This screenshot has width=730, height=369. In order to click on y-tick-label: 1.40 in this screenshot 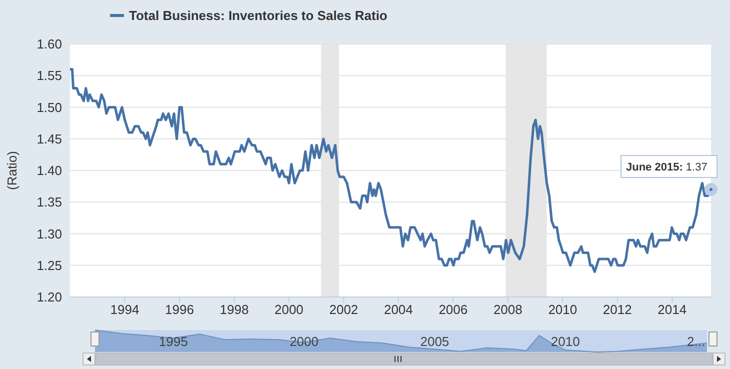, I will do `click(49, 170)`.